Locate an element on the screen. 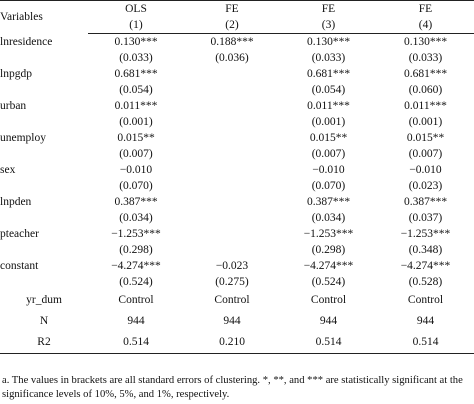 This screenshot has height=404, width=474. variable-name: sex is located at coordinates (8, 170).